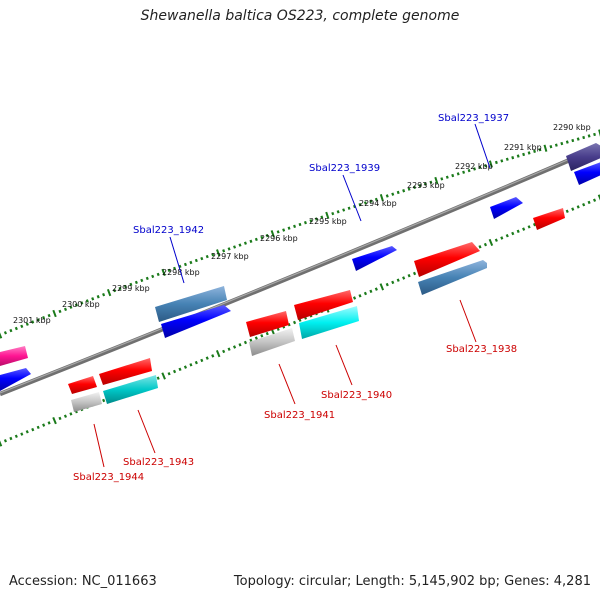 This screenshot has height=600, width=600. What do you see at coordinates (474, 166) in the screenshot?
I see `kbp-label: 2292 kbp` at bounding box center [474, 166].